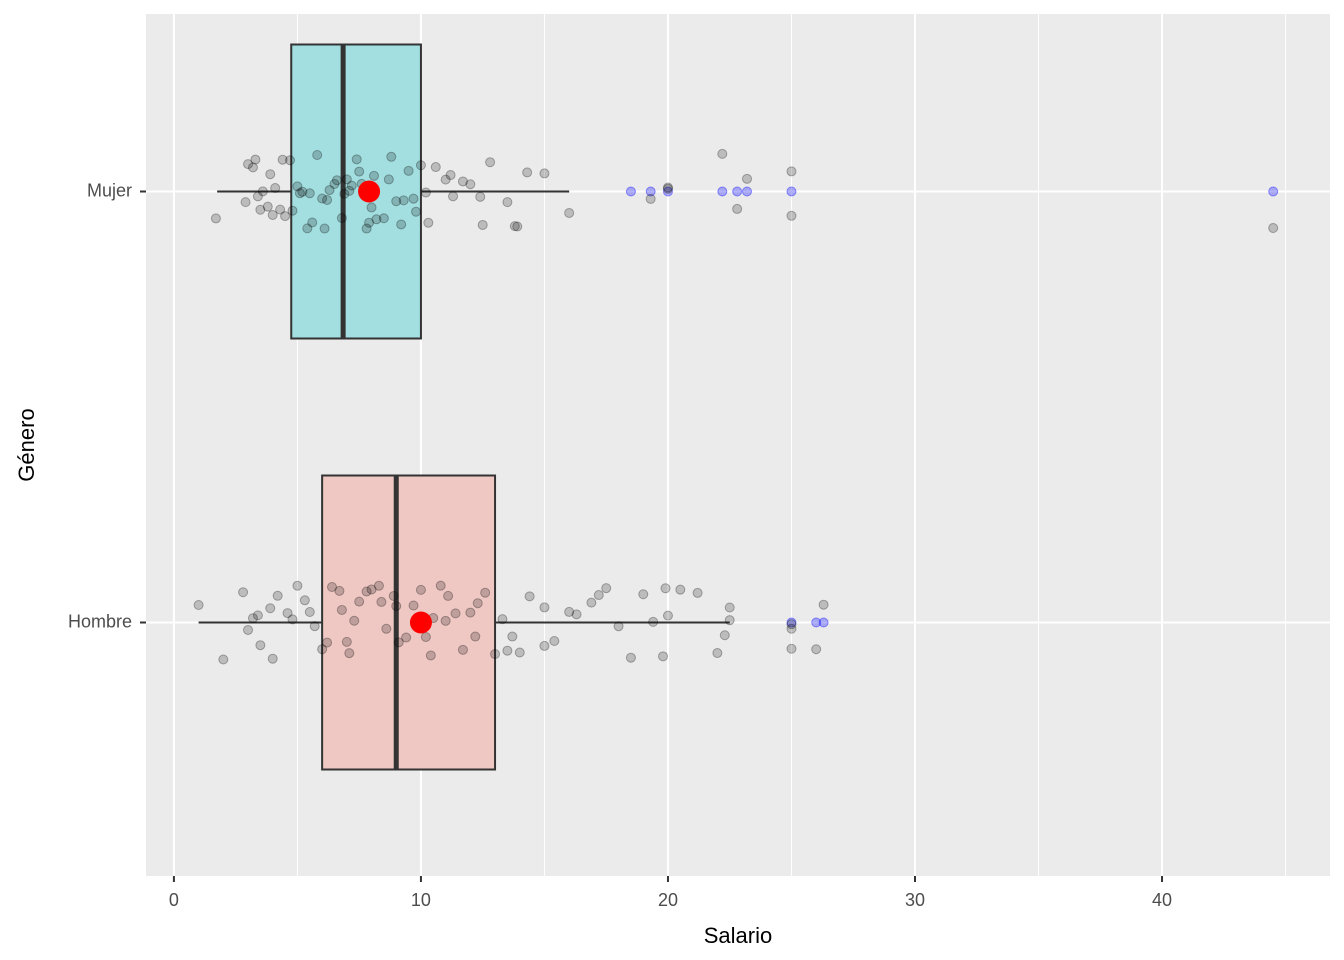 The width and height of the screenshot is (1344, 960). Describe the element at coordinates (174, 900) in the screenshot. I see `x-tick-label: 0` at that location.